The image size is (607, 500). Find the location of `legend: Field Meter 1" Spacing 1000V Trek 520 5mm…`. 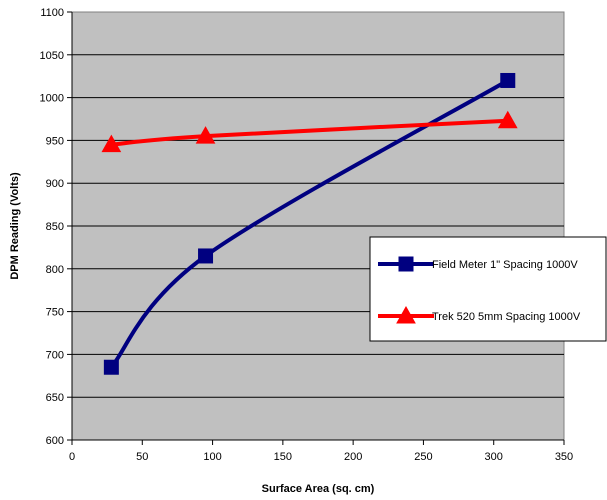

legend: Field Meter 1" Spacing 1000V Trek 520 5mm… is located at coordinates (488, 289).